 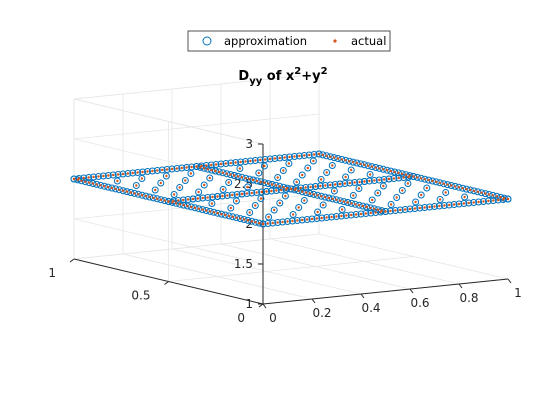 I want to click on x-tick-mark, so click(x=509, y=281).